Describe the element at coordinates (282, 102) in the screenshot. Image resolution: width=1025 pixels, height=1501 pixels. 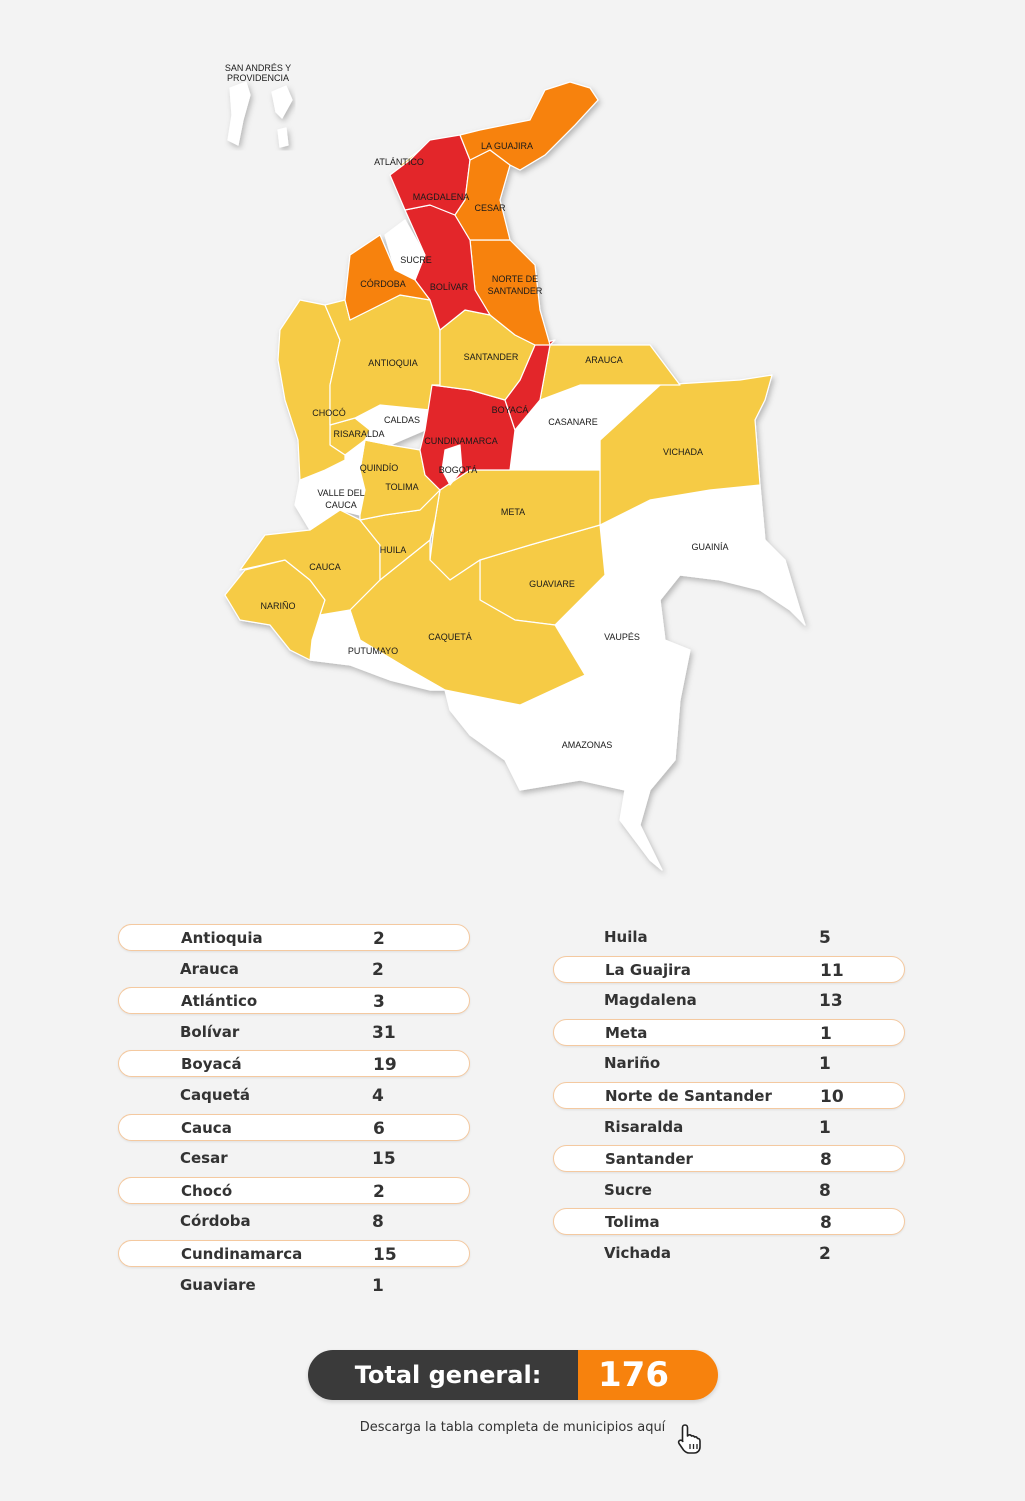
I see `dept-providencia` at that location.